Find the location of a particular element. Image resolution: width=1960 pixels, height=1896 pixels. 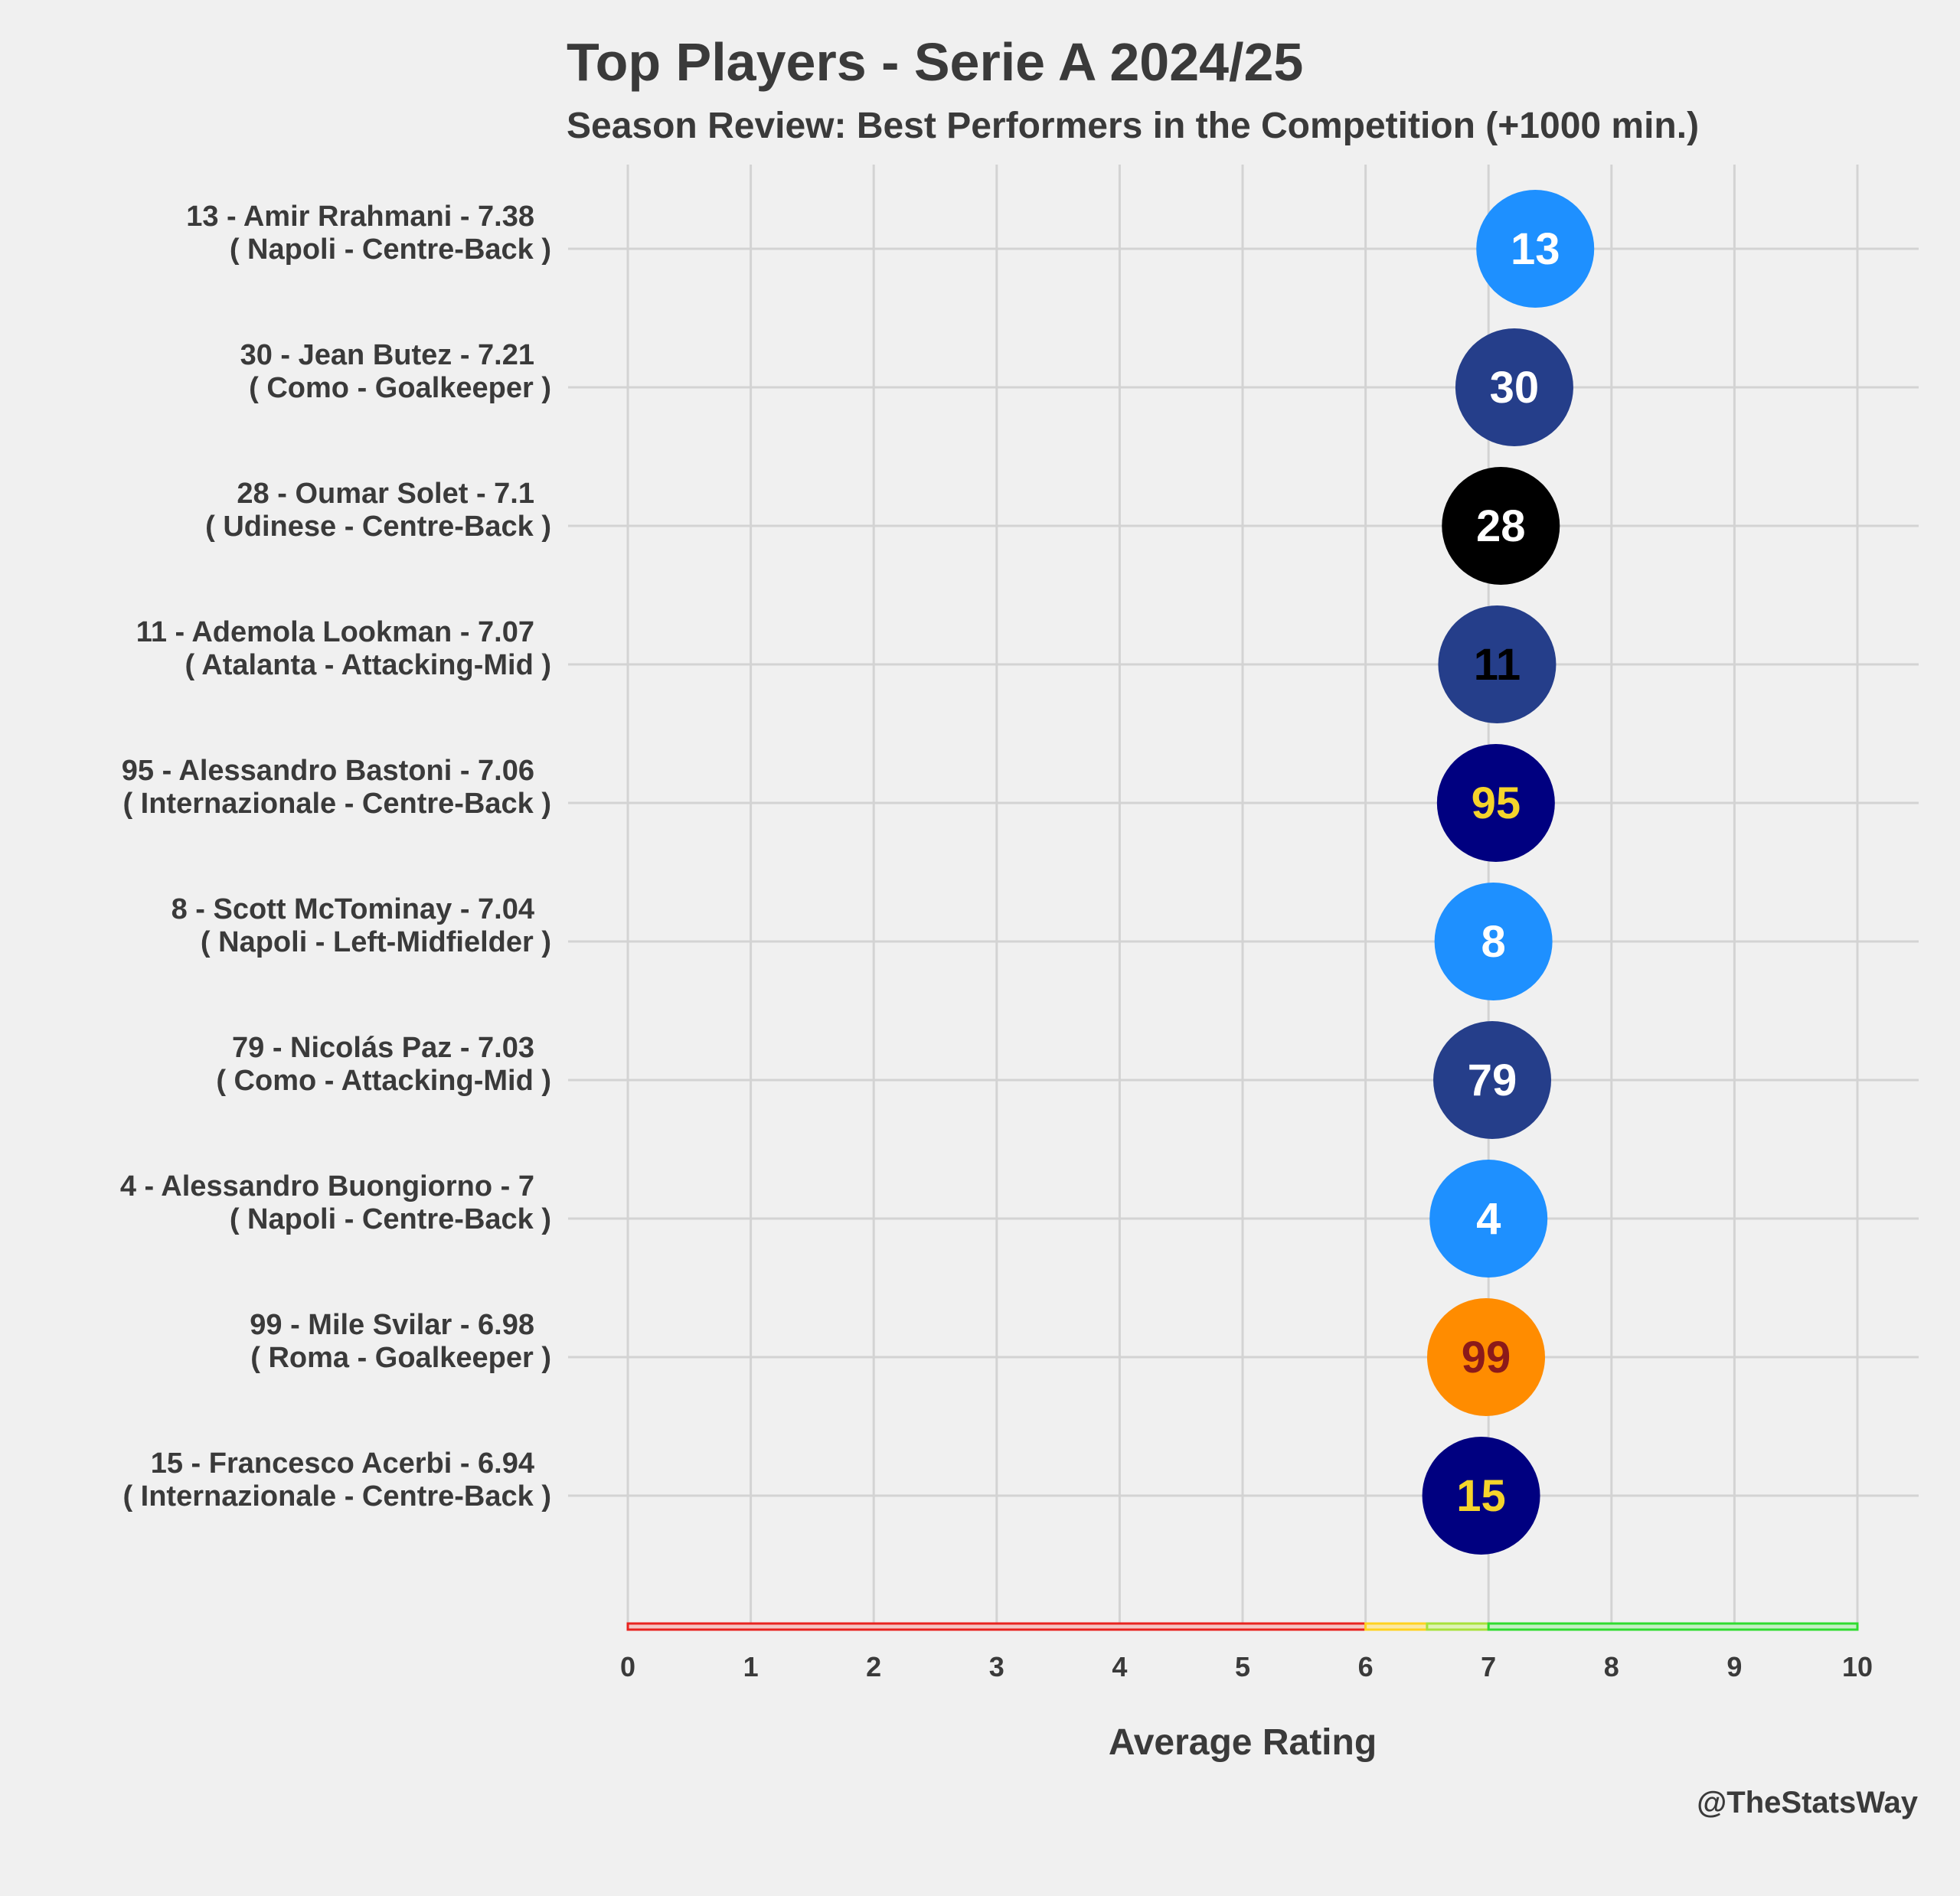

player-number: 95 is located at coordinates (1496, 803).